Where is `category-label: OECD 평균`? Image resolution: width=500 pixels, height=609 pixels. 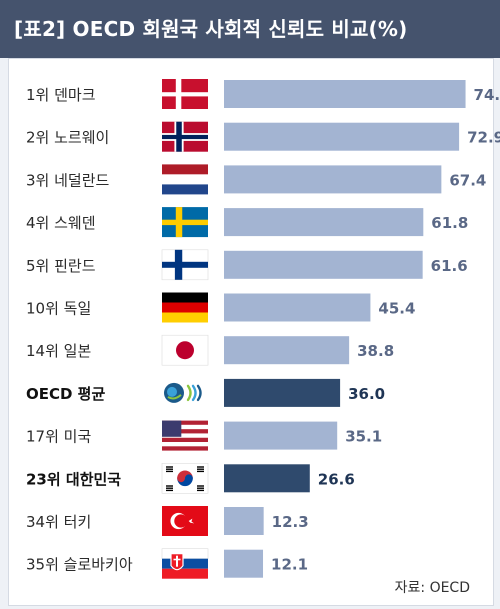 category-label: OECD 평균 is located at coordinates (65, 394).